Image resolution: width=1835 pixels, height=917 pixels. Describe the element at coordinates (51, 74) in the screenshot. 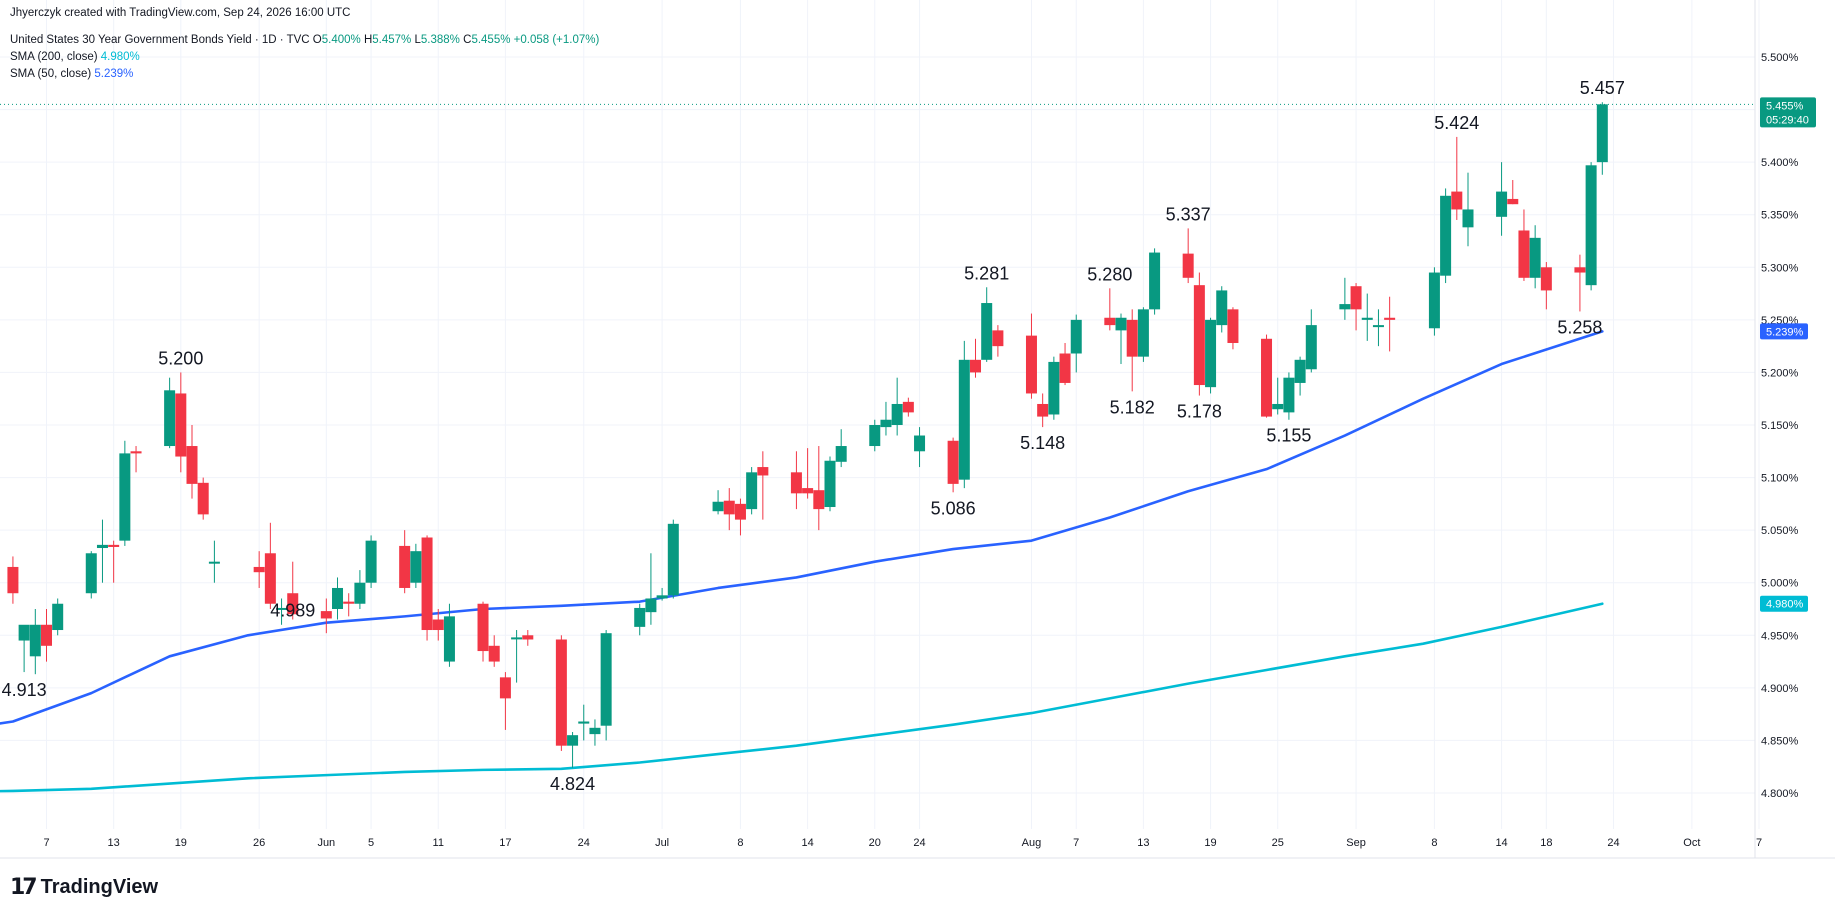

I see `sma50-label: SMA (50, close)` at that location.